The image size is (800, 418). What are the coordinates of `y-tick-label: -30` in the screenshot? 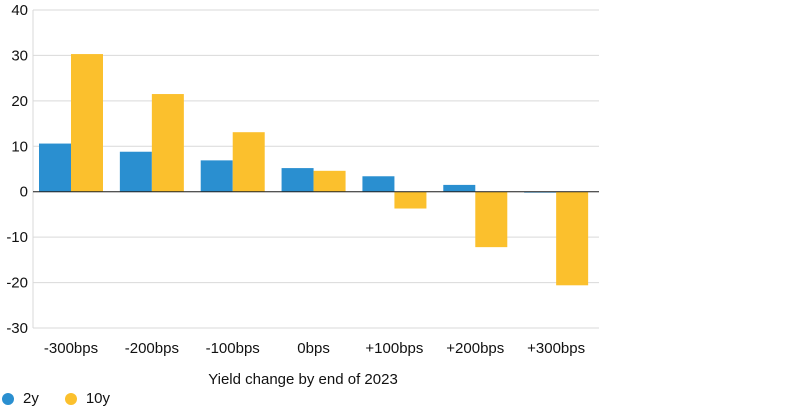 It's located at (17, 328).